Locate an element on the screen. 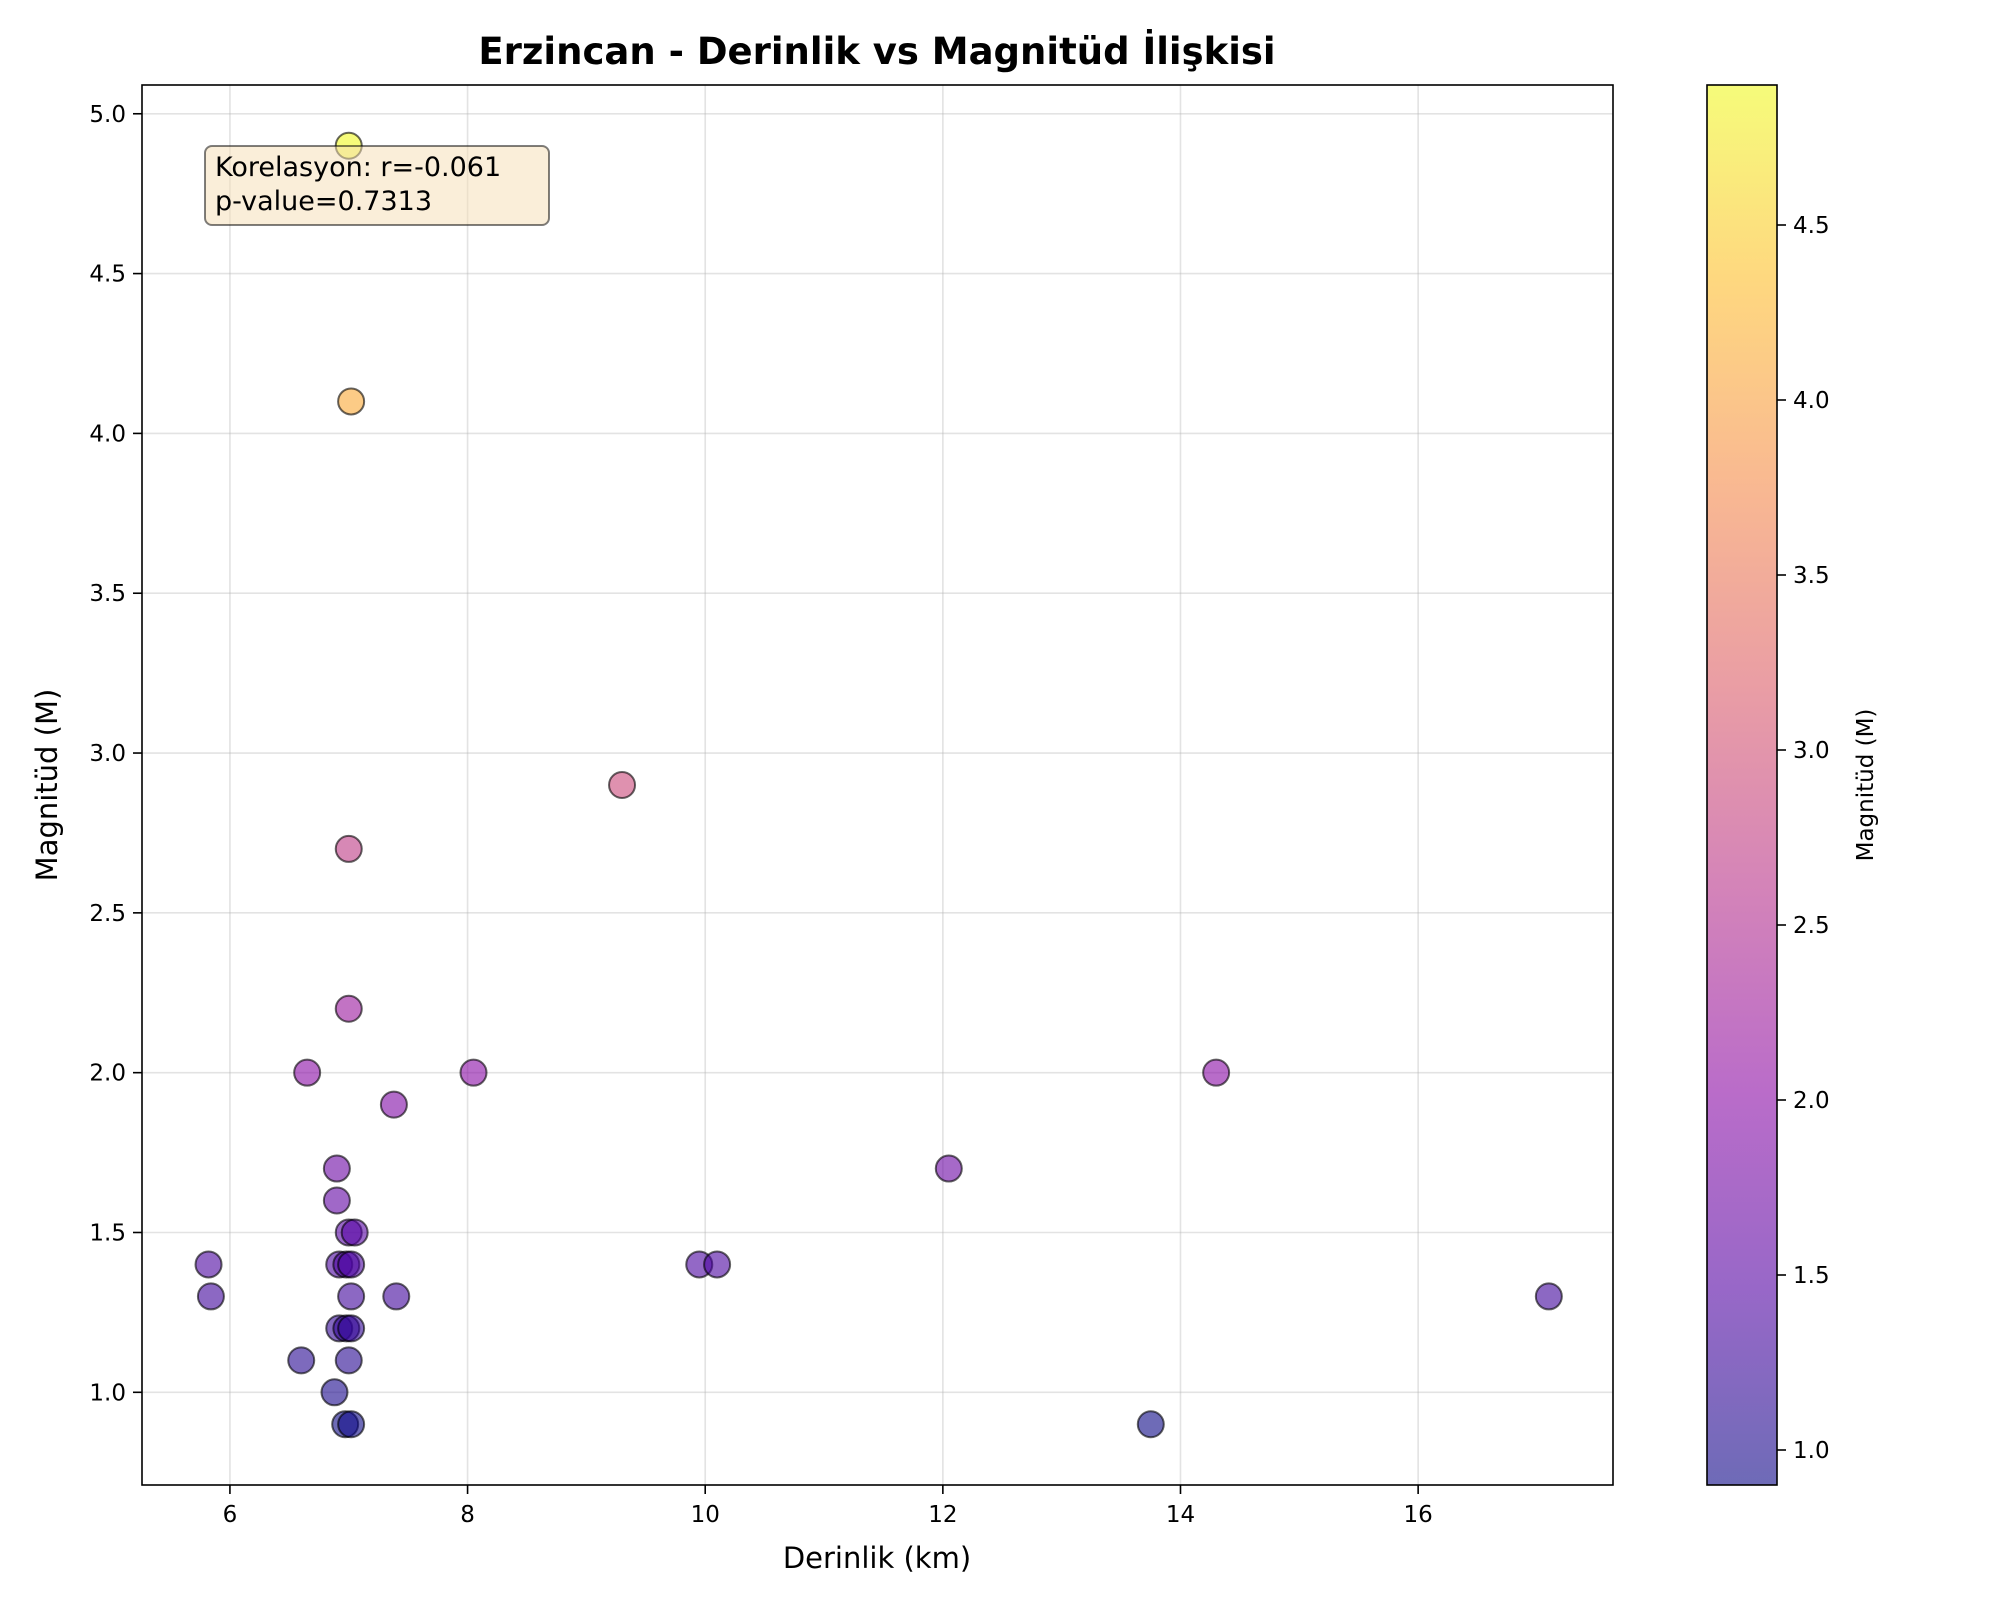  x-axis-label: Derinlik (km) is located at coordinates (877, 1558).